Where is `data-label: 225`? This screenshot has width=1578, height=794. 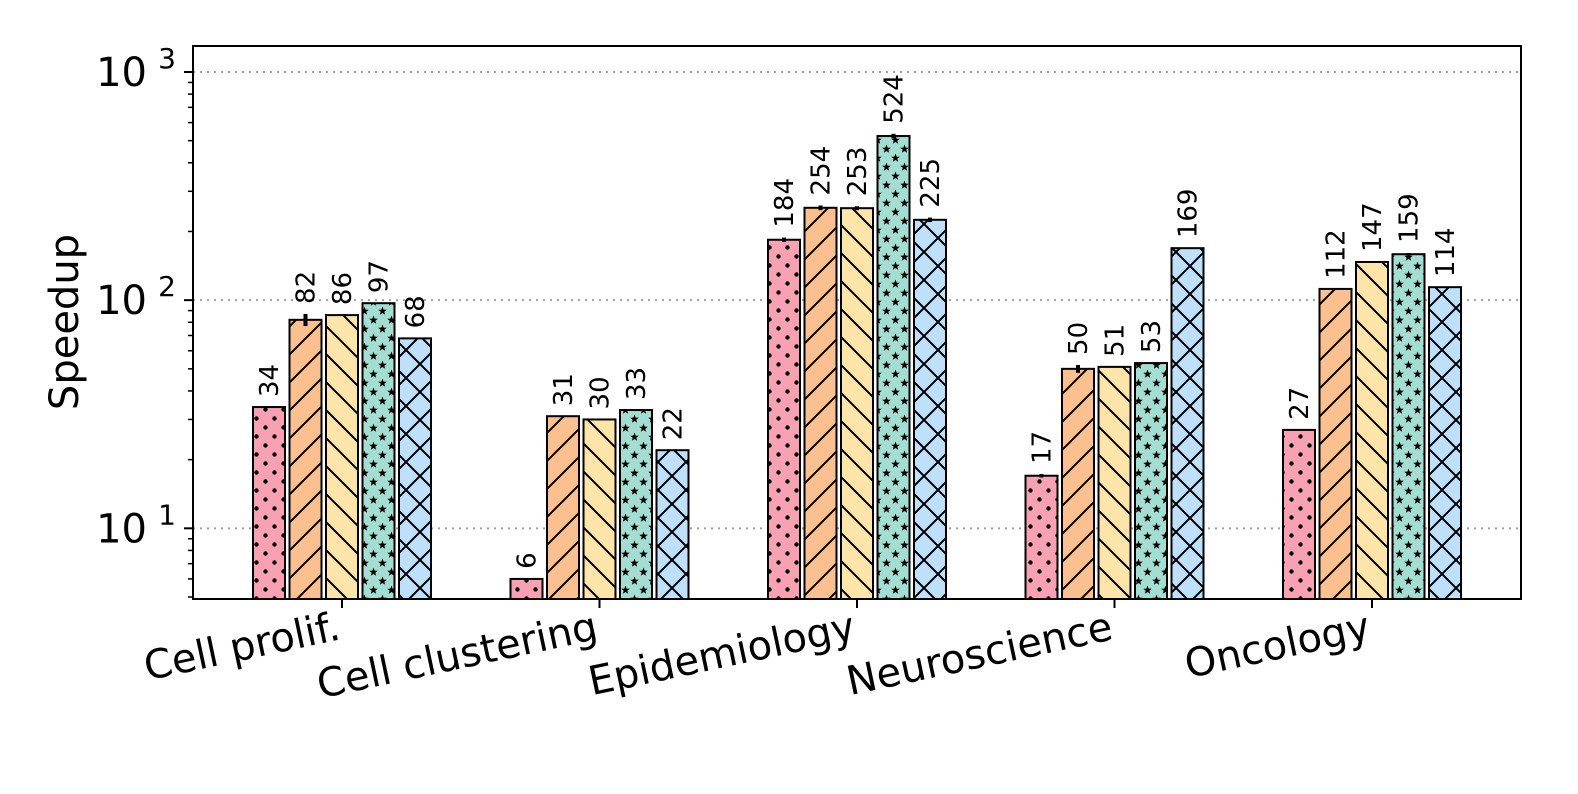
data-label: 225 is located at coordinates (931, 183).